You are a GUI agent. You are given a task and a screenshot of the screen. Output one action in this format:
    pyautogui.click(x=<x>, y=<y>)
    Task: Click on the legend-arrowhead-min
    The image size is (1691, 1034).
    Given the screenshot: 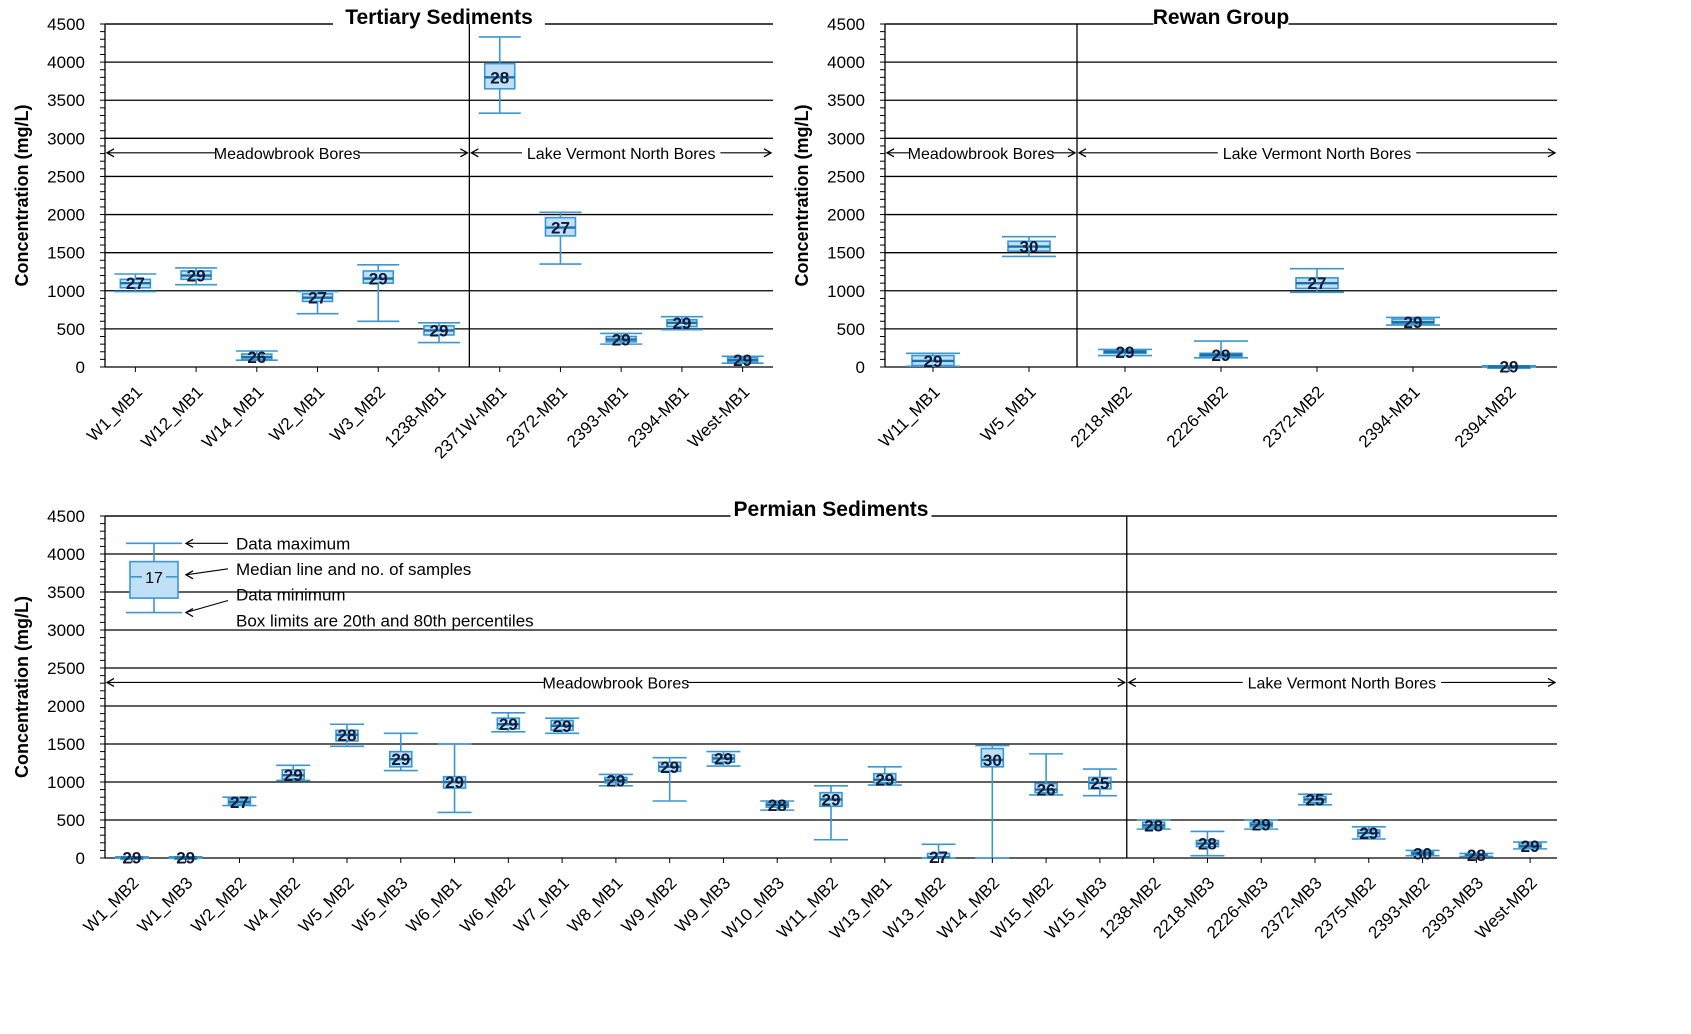 What is the action you would take?
    pyautogui.click(x=189, y=612)
    